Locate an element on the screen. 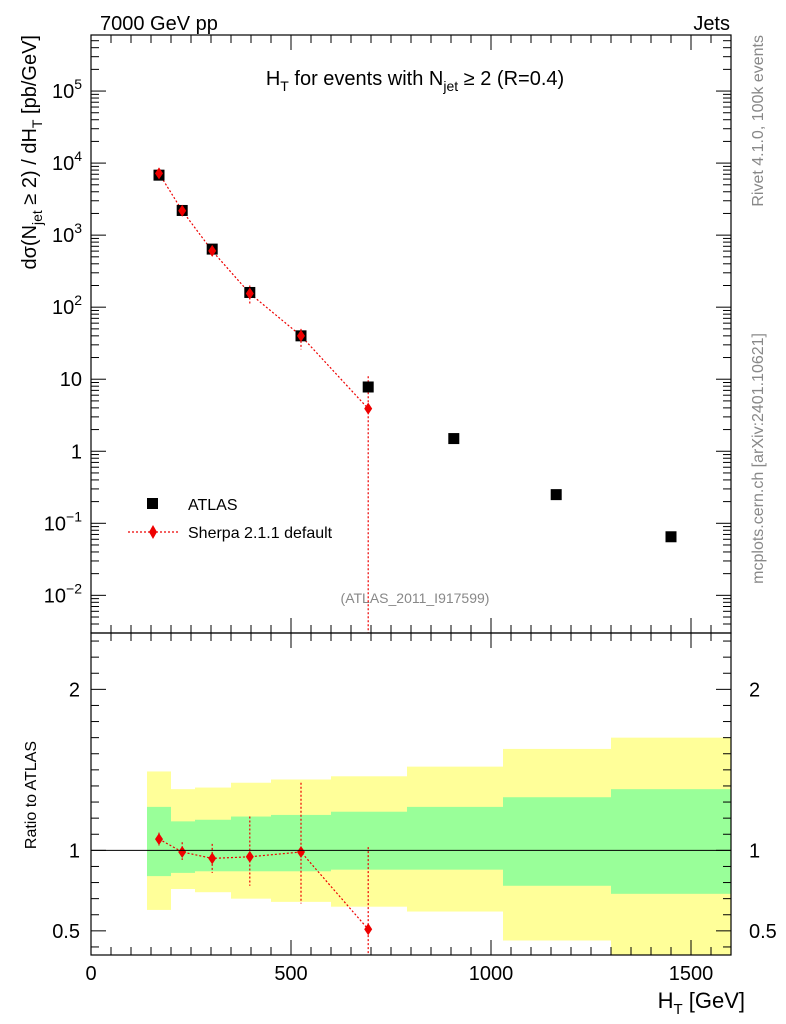  header-left: 7000 GeV pp is located at coordinates (159, 24).